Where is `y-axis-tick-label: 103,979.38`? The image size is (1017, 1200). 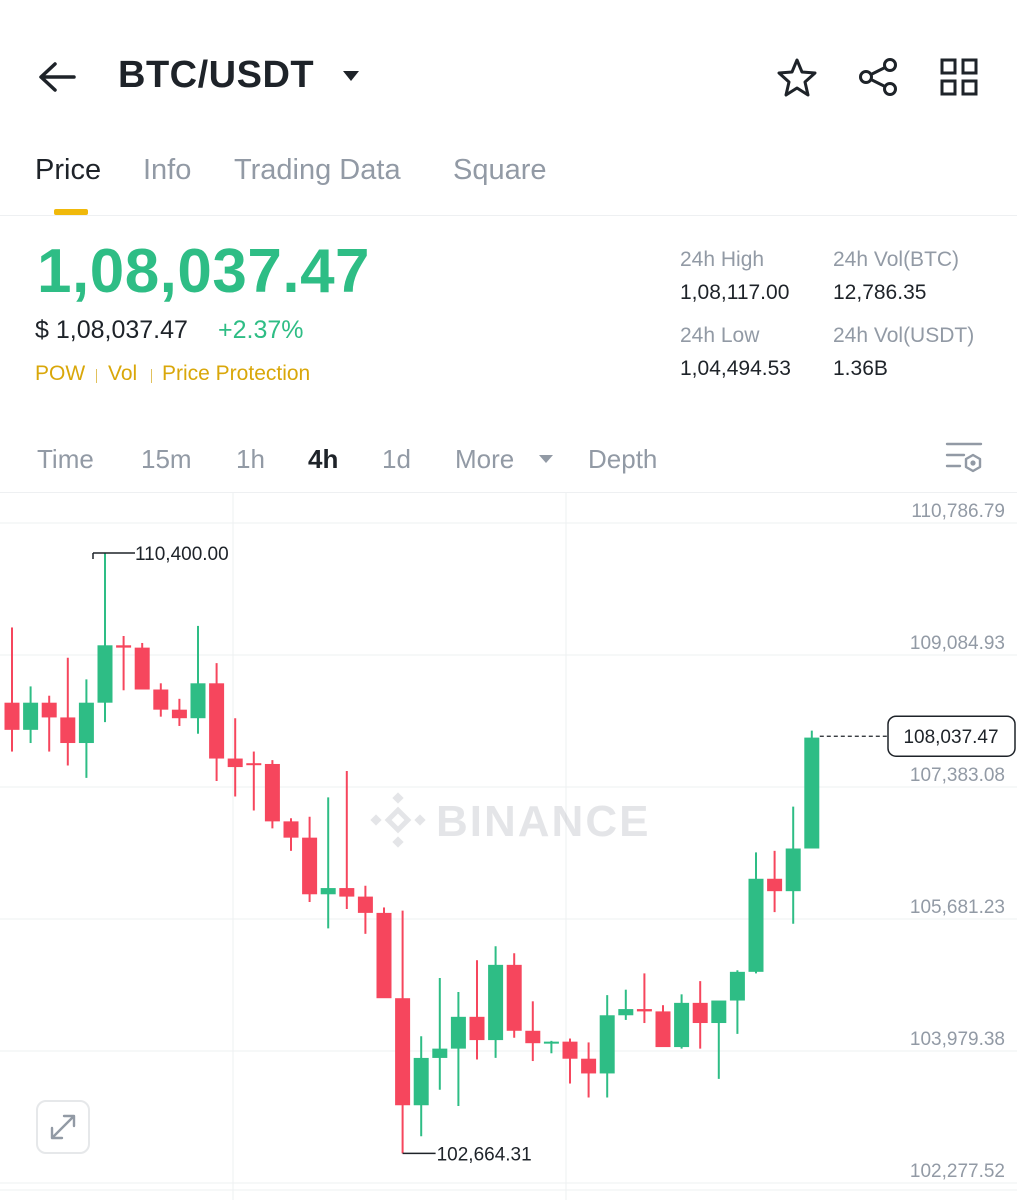
y-axis-tick-label: 103,979.38 is located at coordinates (957, 1039).